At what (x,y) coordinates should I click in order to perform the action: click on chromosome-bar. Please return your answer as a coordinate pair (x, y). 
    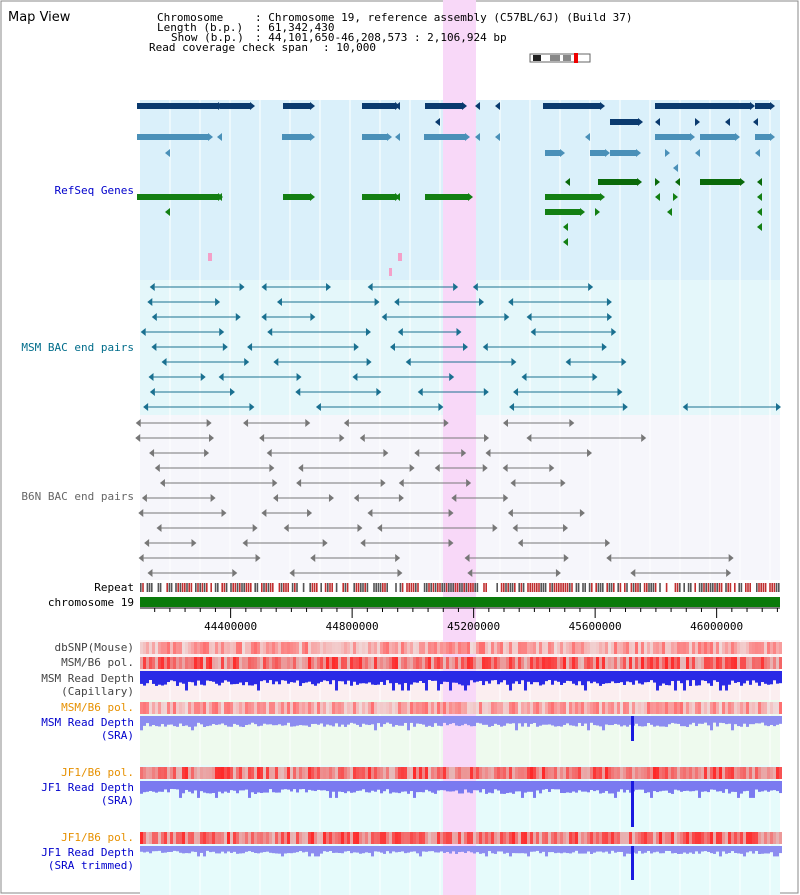
    Looking at the image, I should click on (460, 602).